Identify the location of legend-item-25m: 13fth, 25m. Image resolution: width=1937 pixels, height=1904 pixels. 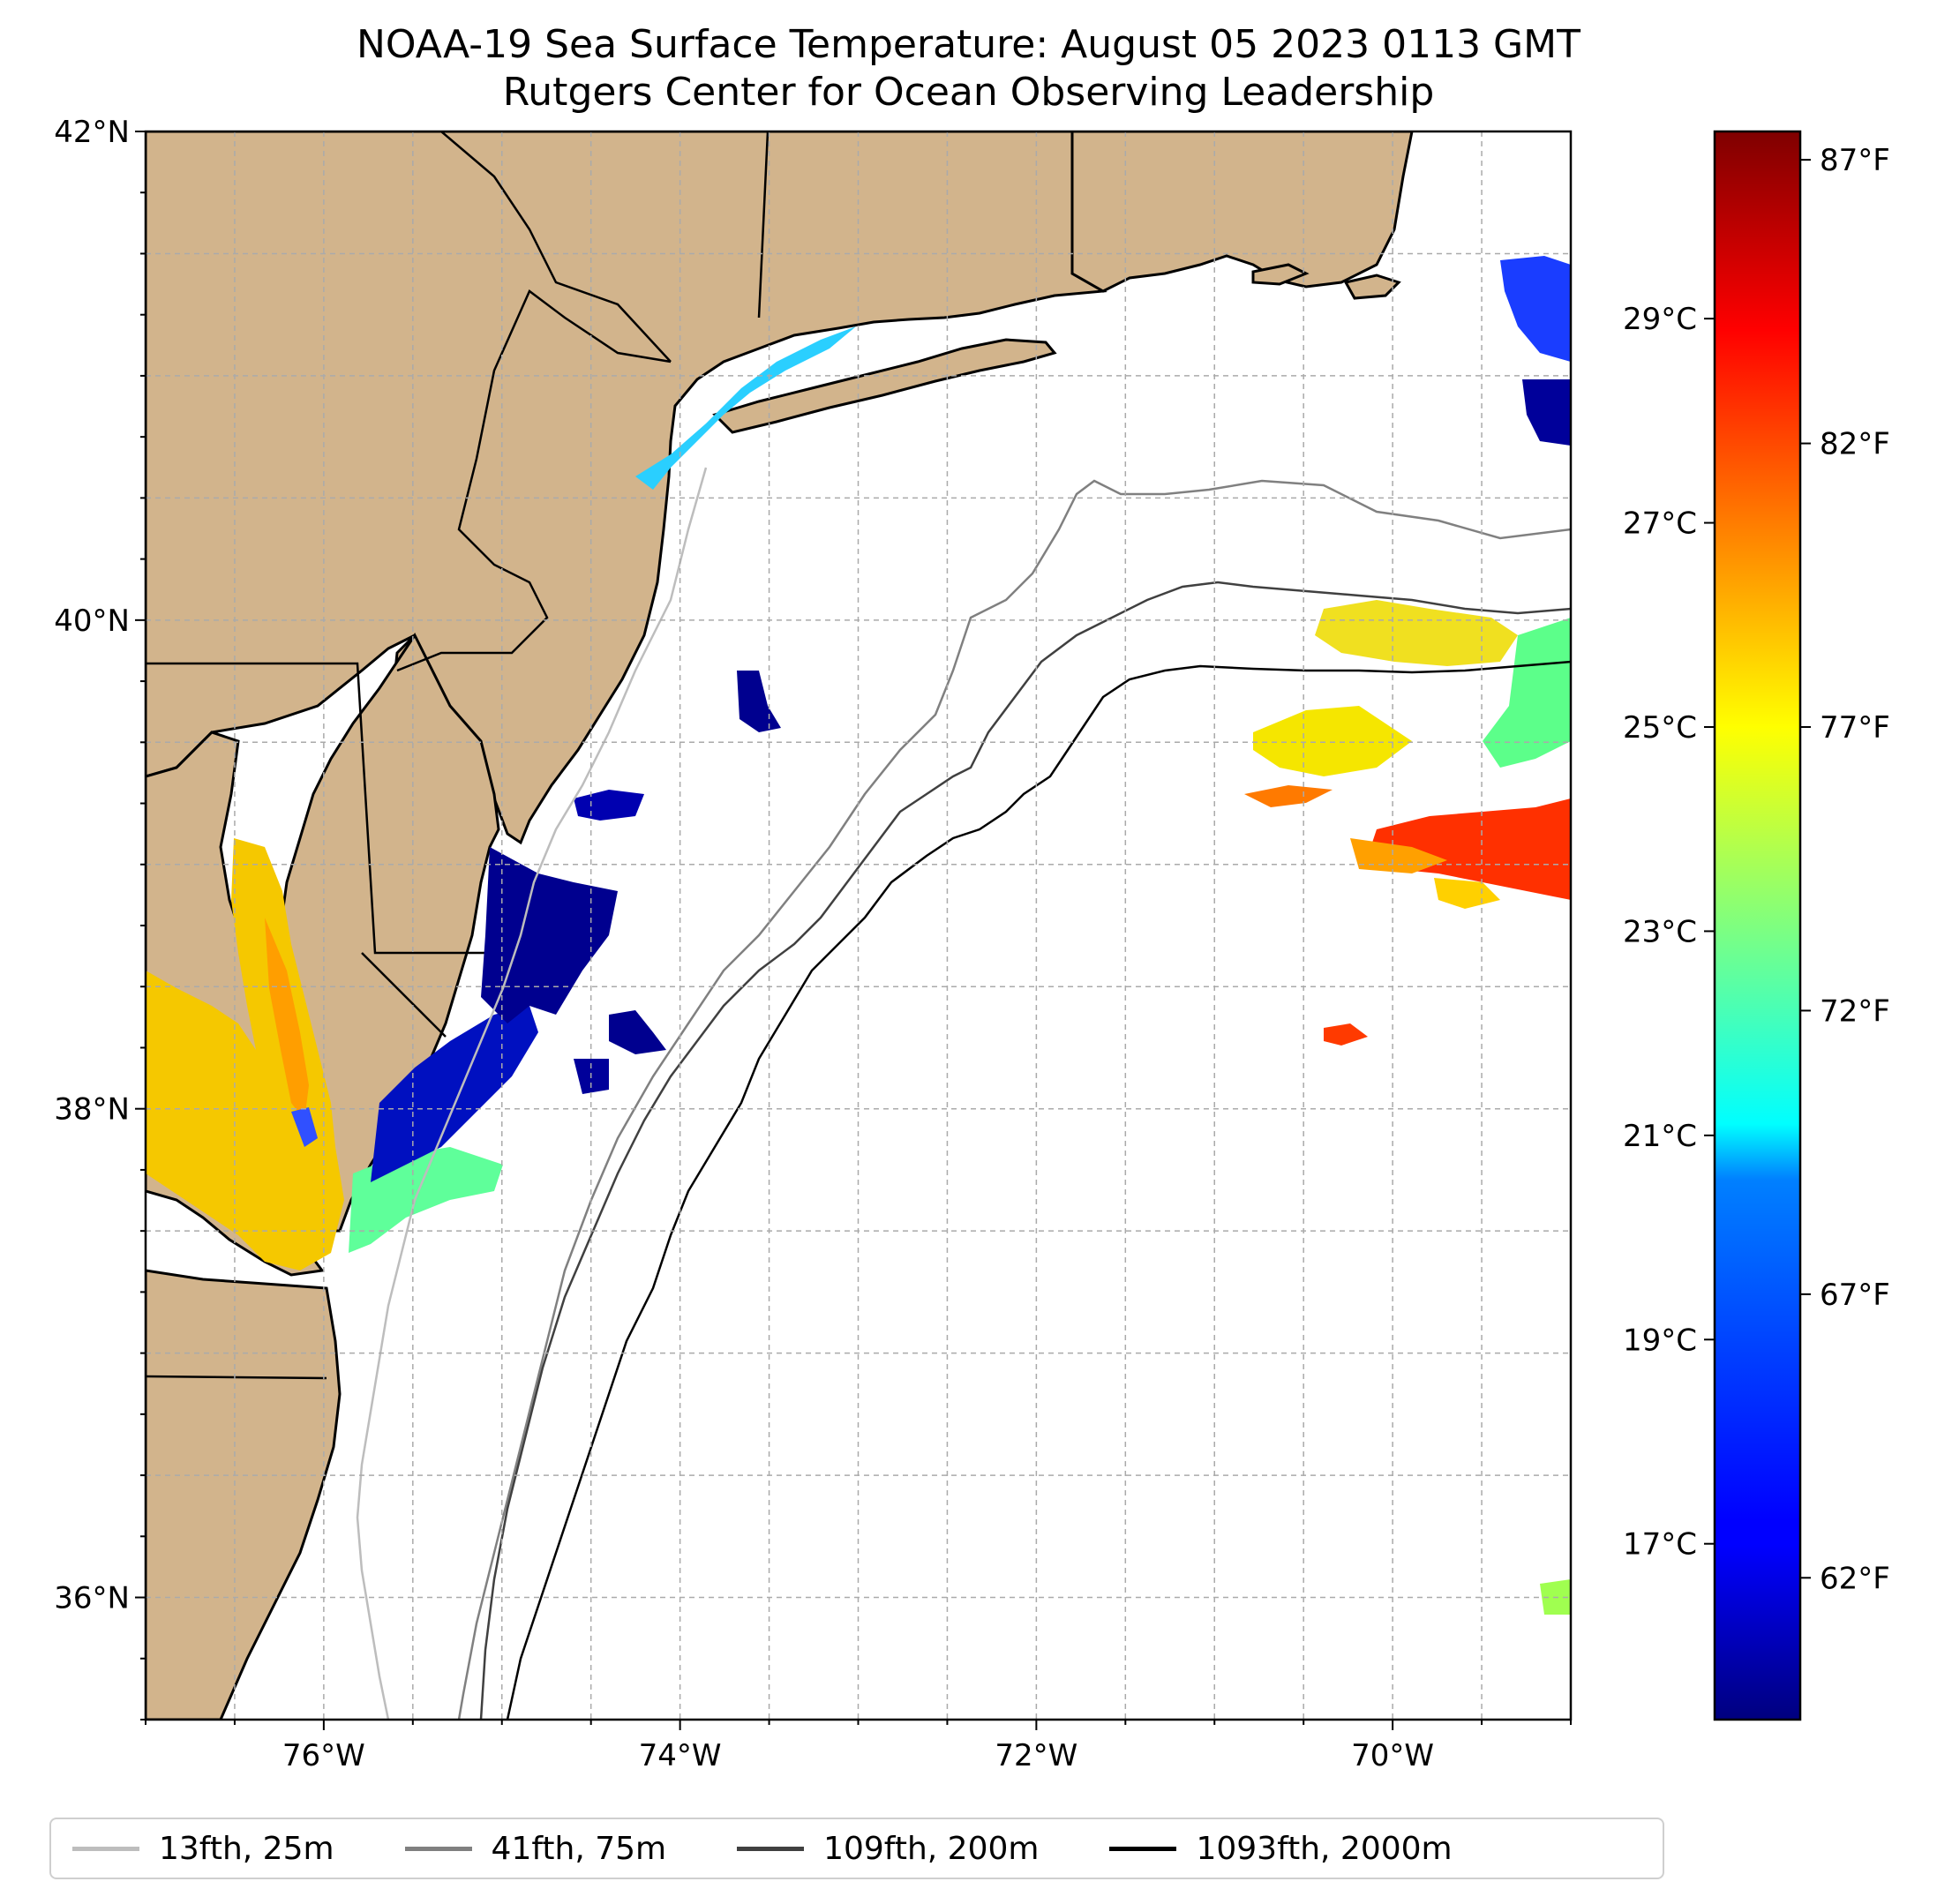
(203, 1849).